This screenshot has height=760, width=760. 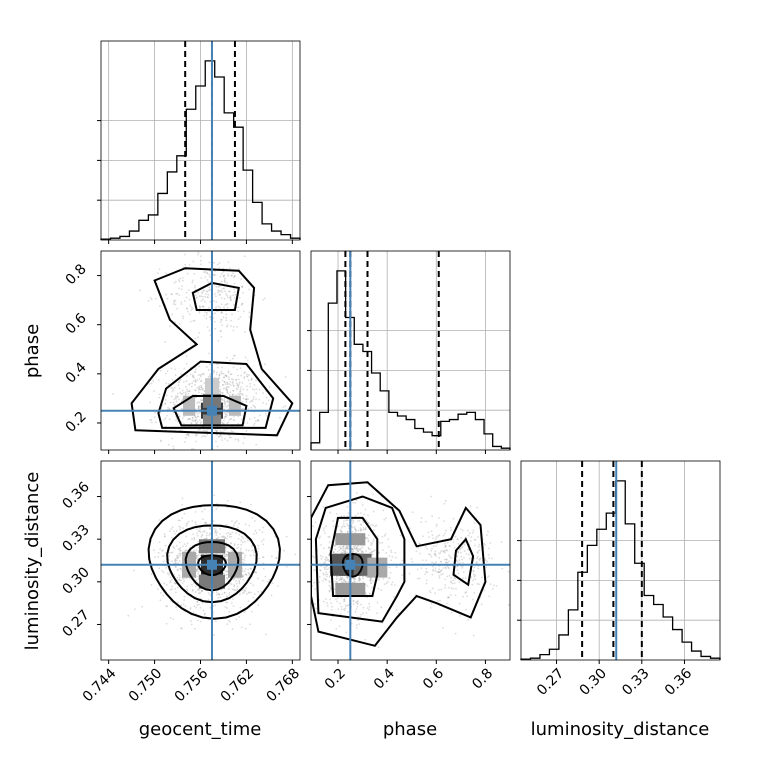 What do you see at coordinates (409, 352) in the screenshot?
I see `panel-phase-hist` at bounding box center [409, 352].